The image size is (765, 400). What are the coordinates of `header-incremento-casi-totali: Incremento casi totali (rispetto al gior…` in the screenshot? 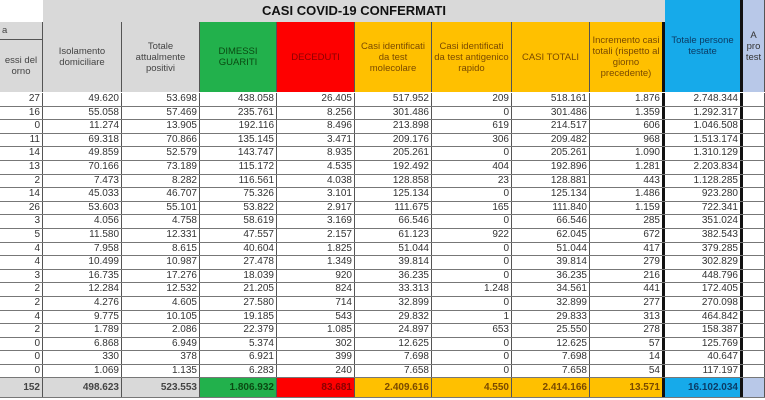 It's located at (627, 57).